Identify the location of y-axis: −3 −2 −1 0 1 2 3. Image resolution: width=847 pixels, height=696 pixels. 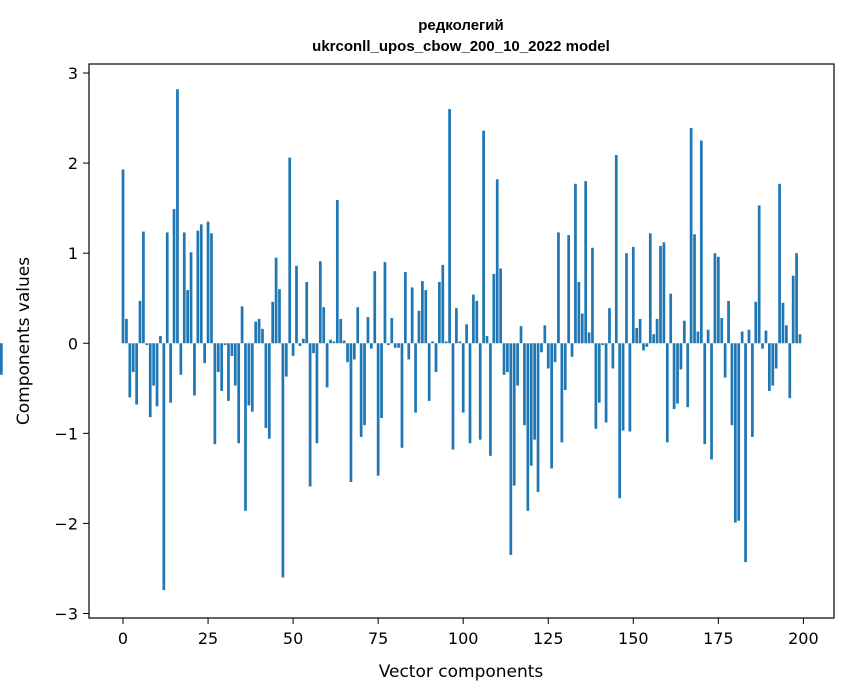
(71, 343).